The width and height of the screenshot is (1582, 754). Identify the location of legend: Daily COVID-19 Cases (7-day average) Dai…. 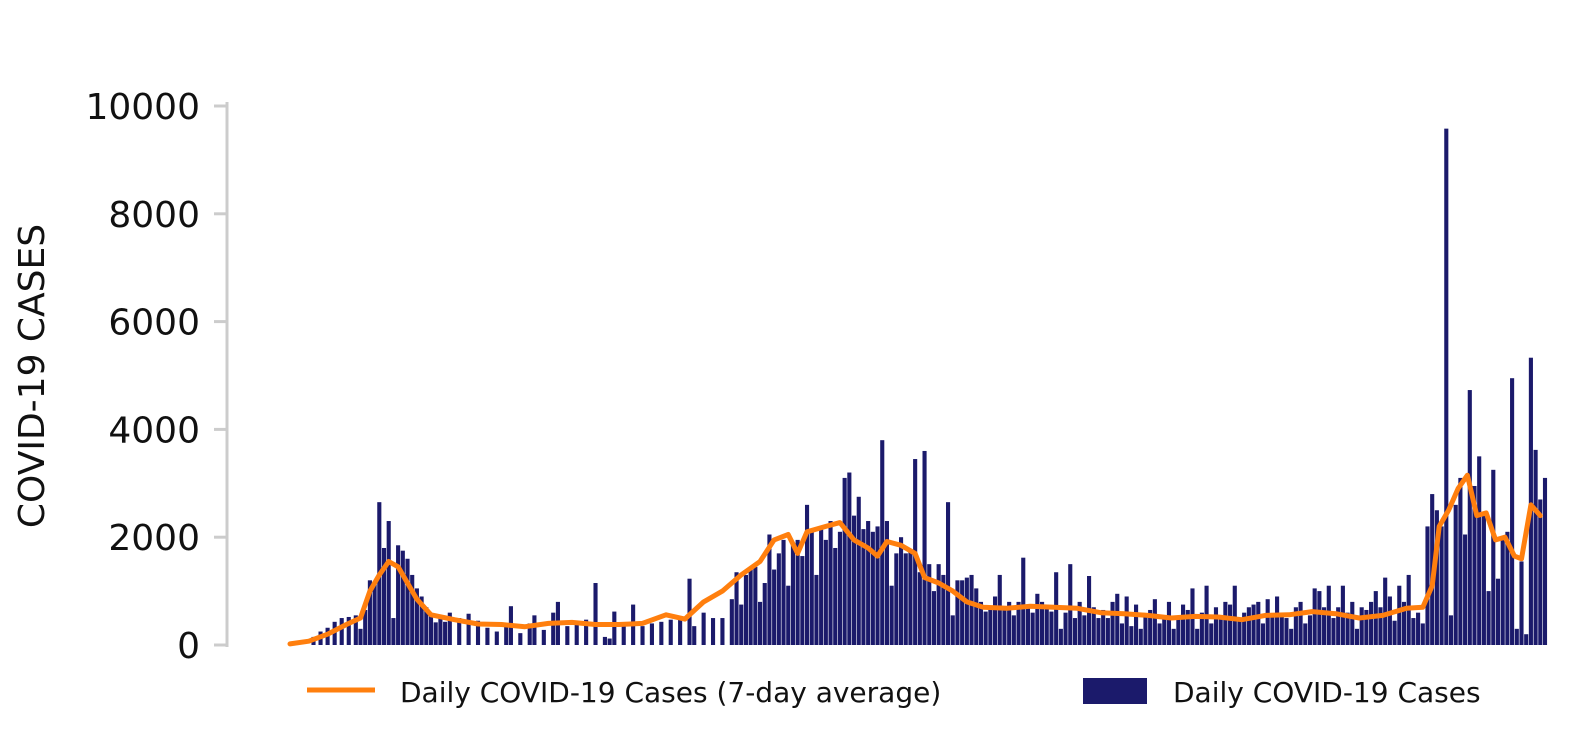
(894, 692).